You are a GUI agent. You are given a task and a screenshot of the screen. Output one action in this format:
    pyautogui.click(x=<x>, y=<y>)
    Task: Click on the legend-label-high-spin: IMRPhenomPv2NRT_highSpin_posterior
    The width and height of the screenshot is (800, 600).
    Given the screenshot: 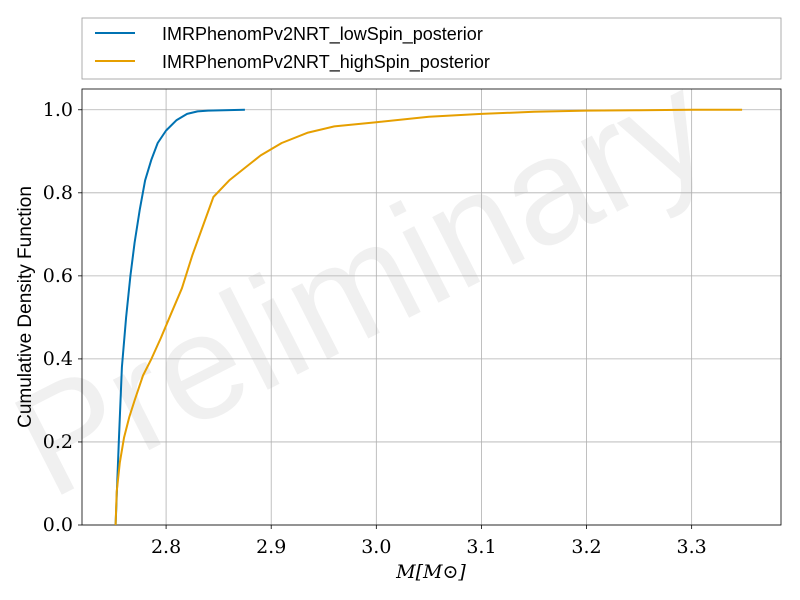 What is the action you would take?
    pyautogui.click(x=326, y=62)
    